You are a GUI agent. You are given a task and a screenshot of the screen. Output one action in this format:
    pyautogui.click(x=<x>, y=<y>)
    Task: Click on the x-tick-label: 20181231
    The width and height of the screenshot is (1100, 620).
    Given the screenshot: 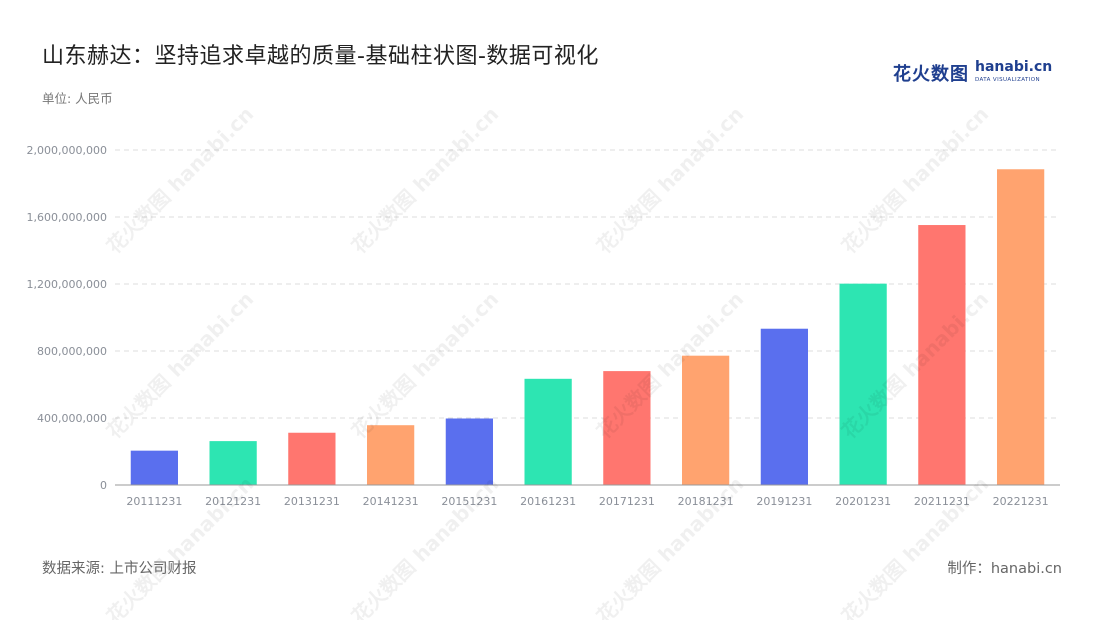 What is the action you would take?
    pyautogui.click(x=706, y=501)
    